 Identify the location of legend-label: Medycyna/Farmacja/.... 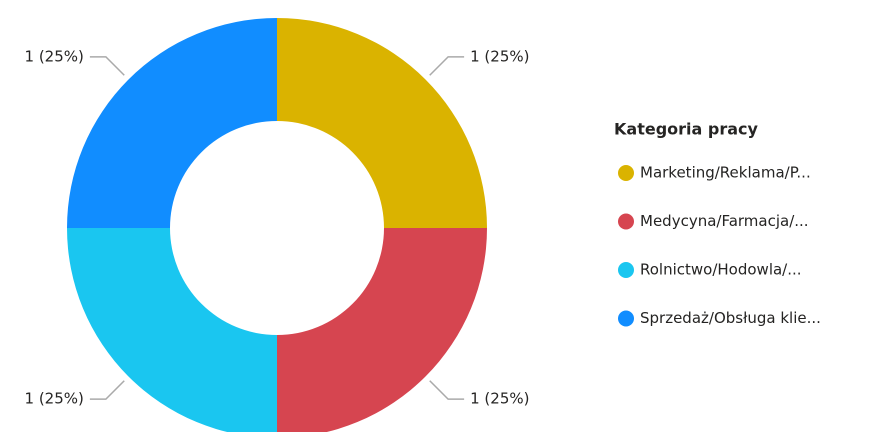
(724, 221).